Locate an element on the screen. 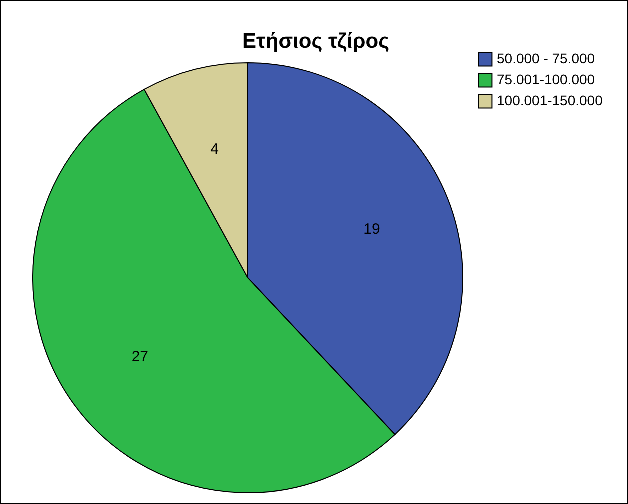 The height and width of the screenshot is (504, 628). legend-label: 75.001-100.000 is located at coordinates (546, 80).